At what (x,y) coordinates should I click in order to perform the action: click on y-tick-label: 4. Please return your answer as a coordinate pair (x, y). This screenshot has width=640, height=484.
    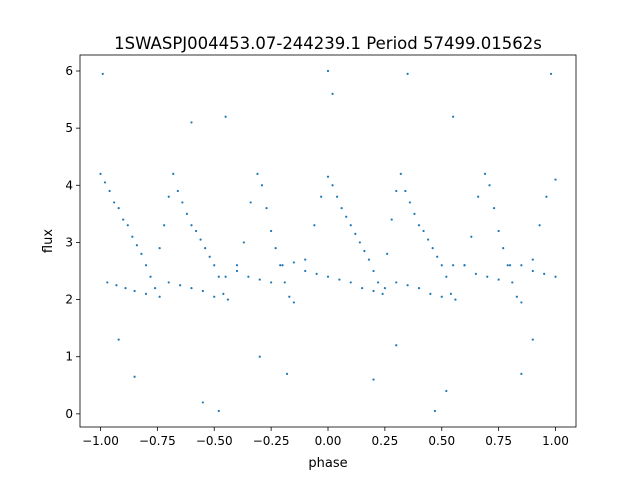
    Looking at the image, I should click on (69, 185).